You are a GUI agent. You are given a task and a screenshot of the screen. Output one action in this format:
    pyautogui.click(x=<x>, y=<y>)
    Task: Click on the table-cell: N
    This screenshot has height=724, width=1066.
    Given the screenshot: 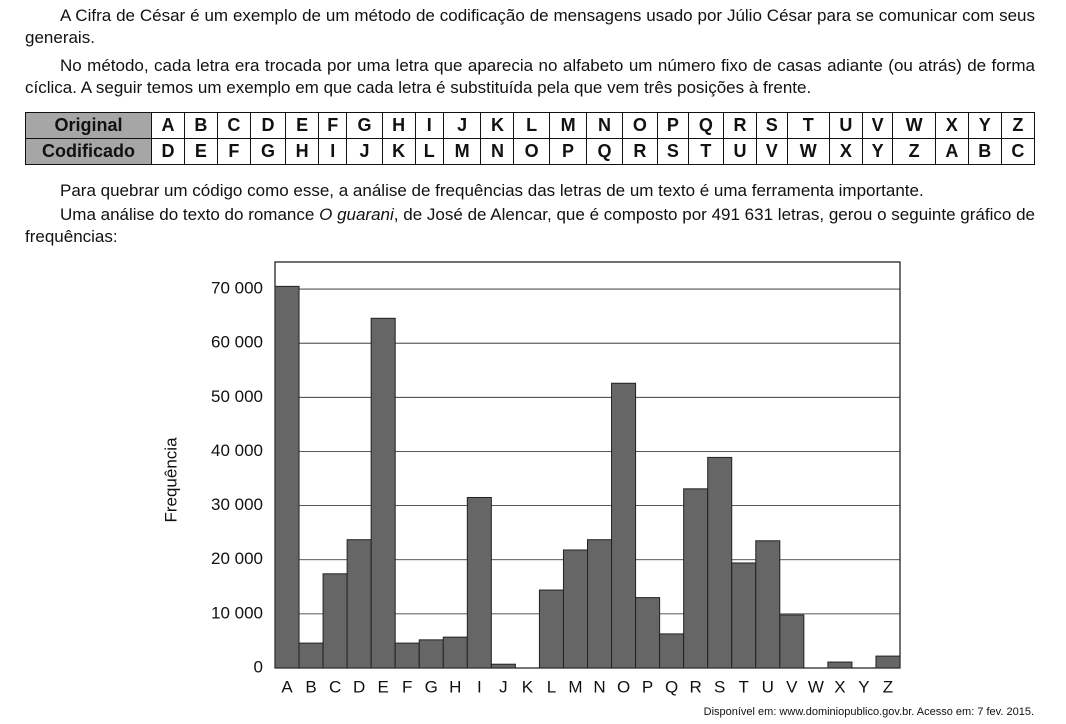 What is the action you would take?
    pyautogui.click(x=497, y=151)
    